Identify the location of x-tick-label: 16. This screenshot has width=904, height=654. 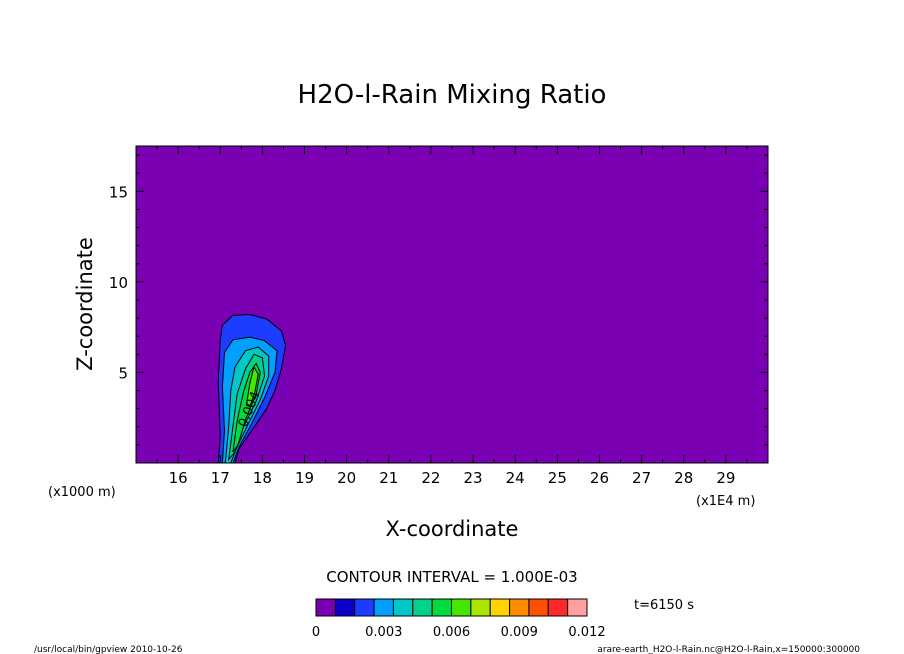
(178, 478).